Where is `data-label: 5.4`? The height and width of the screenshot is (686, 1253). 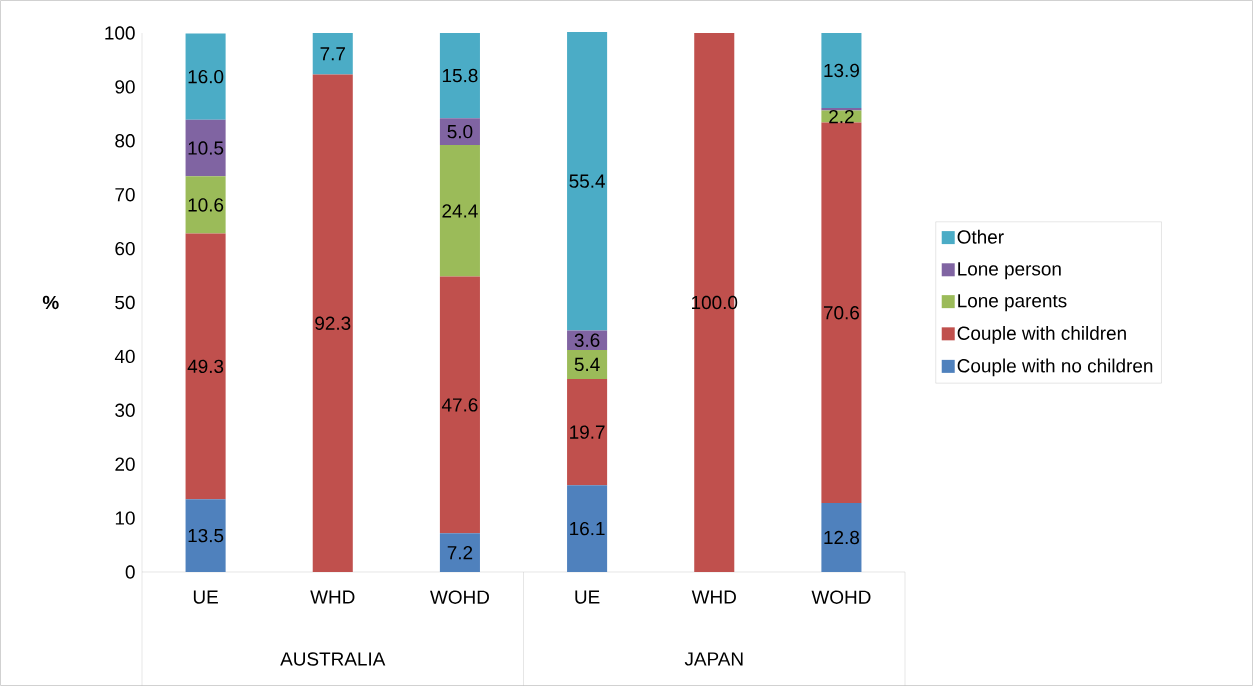
data-label: 5.4 is located at coordinates (587, 364).